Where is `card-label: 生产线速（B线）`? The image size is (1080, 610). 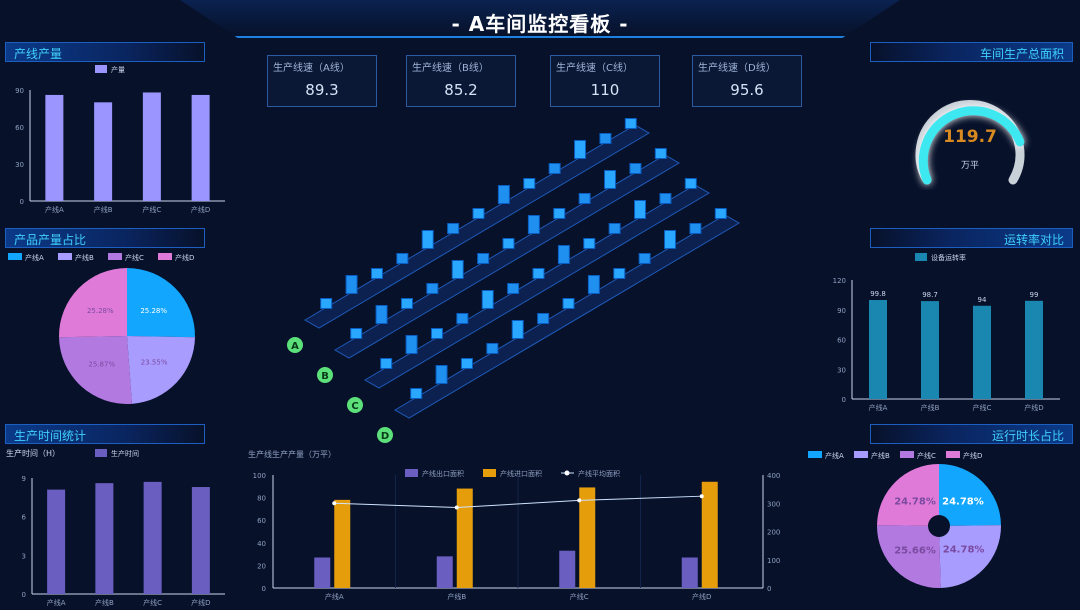
card-label: 生产线速（B线） is located at coordinates (450, 68).